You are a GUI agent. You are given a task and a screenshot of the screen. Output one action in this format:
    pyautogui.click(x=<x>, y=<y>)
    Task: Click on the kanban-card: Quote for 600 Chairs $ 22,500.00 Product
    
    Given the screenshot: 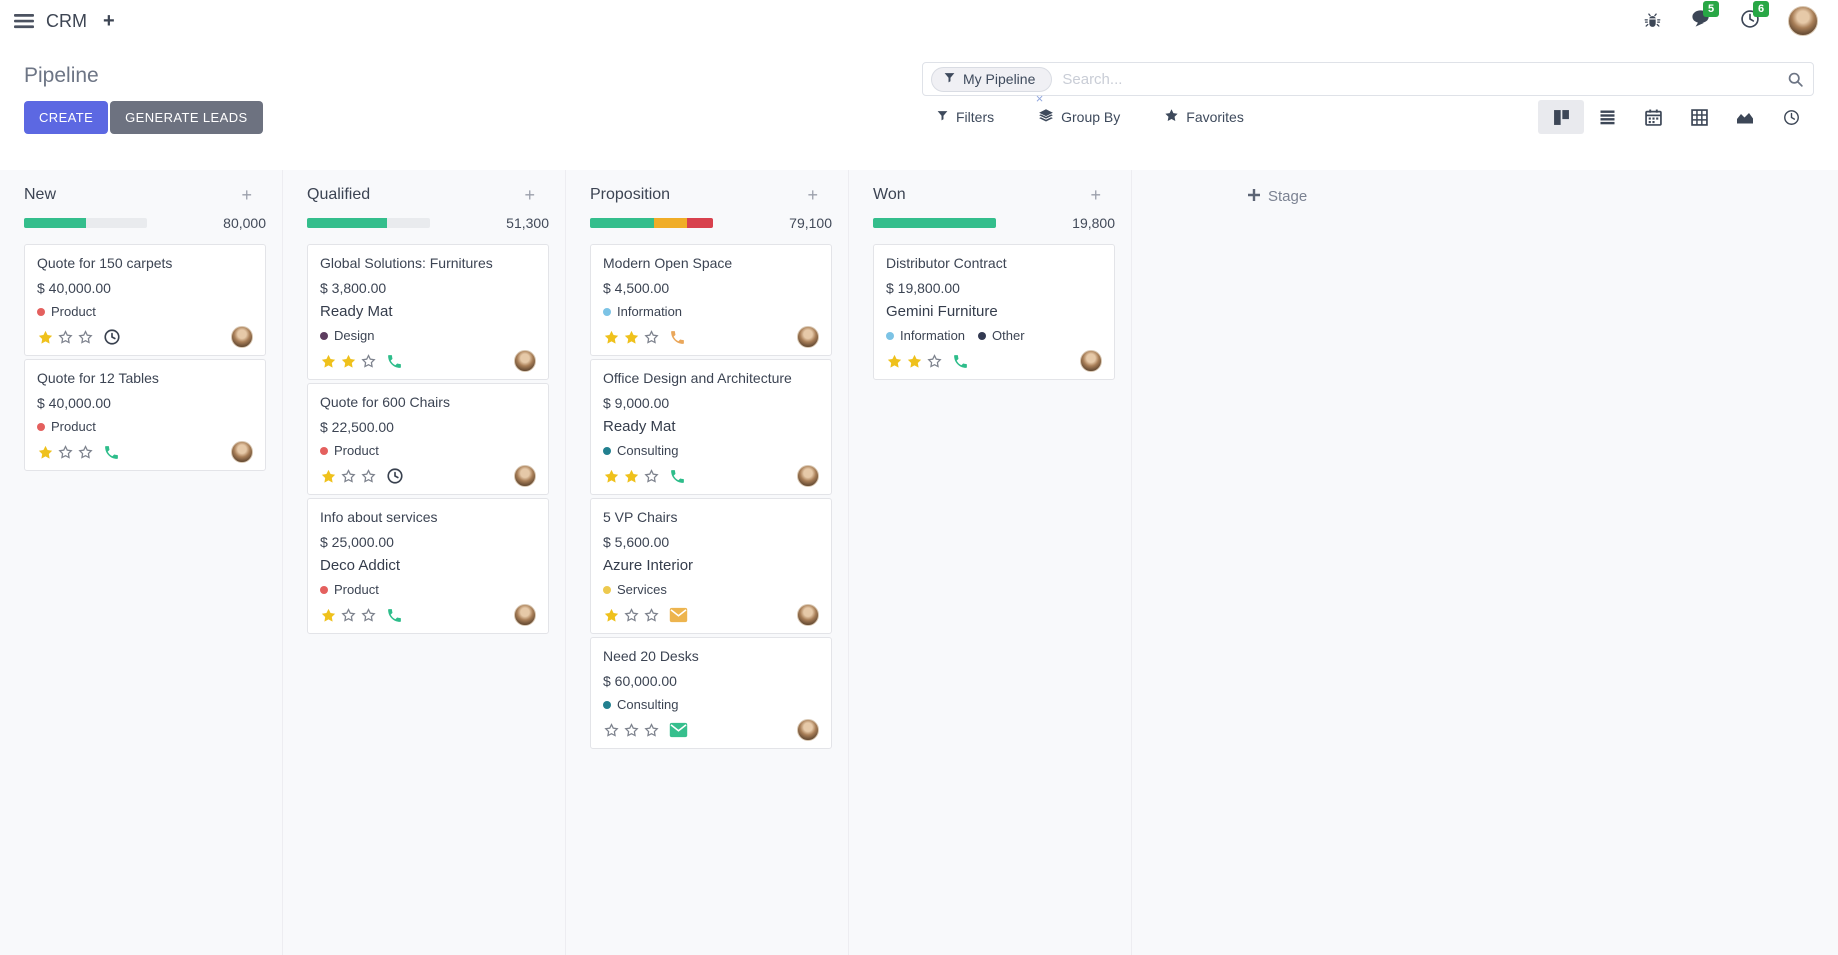 What is the action you would take?
    pyautogui.click(x=428, y=439)
    